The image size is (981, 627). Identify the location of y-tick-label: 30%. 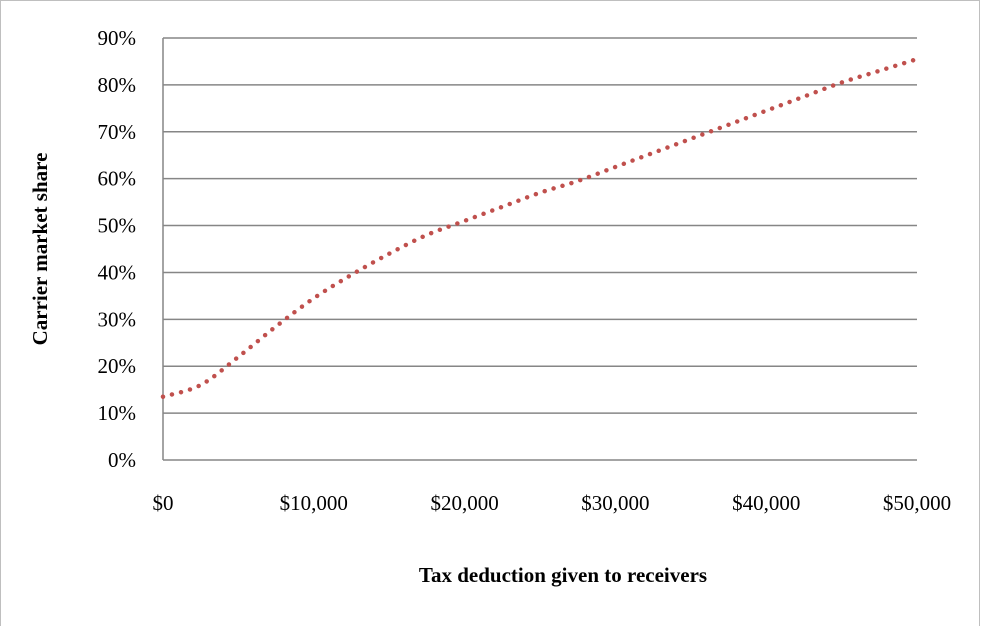
(117, 319).